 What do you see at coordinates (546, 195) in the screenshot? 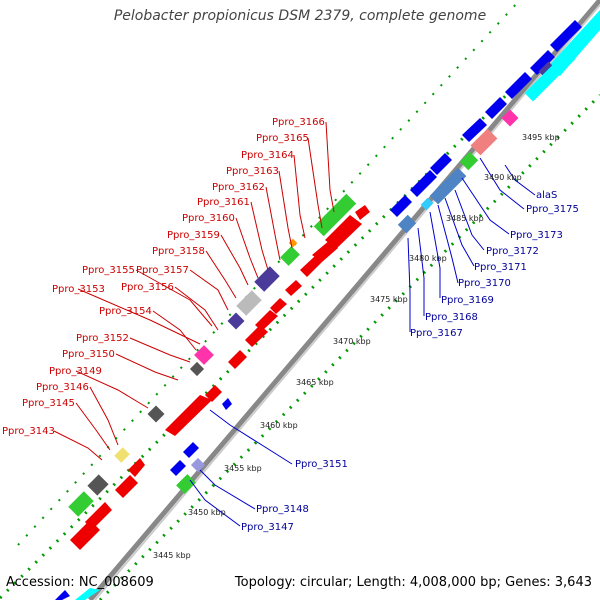
I see `gene-label: alaS` at bounding box center [546, 195].